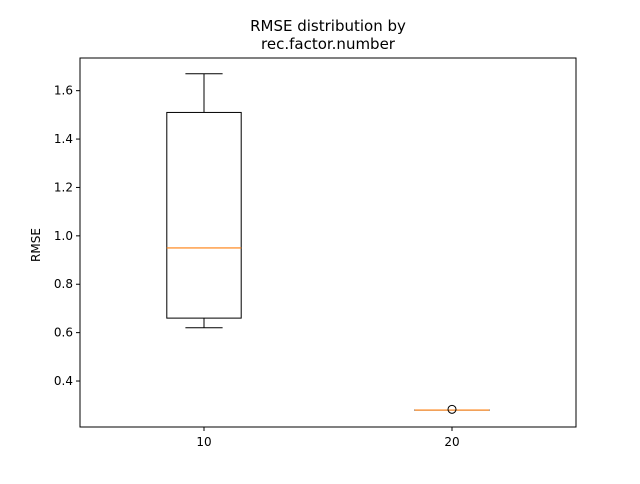 This screenshot has width=640, height=484. Describe the element at coordinates (451, 442) in the screenshot. I see `x-tick-label: 20` at that location.